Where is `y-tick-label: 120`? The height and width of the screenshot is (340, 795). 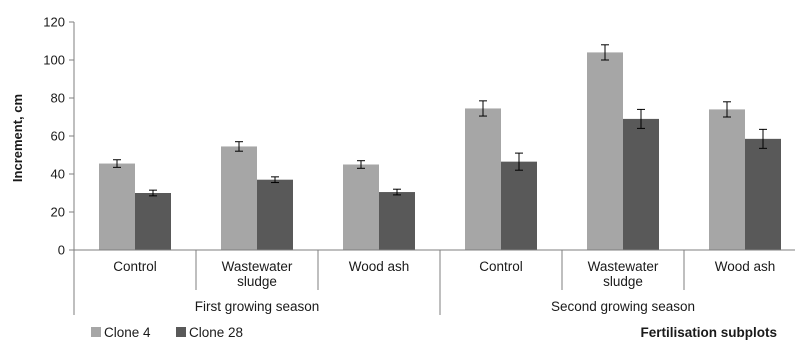
y-tick-label: 120 is located at coordinates (54, 22).